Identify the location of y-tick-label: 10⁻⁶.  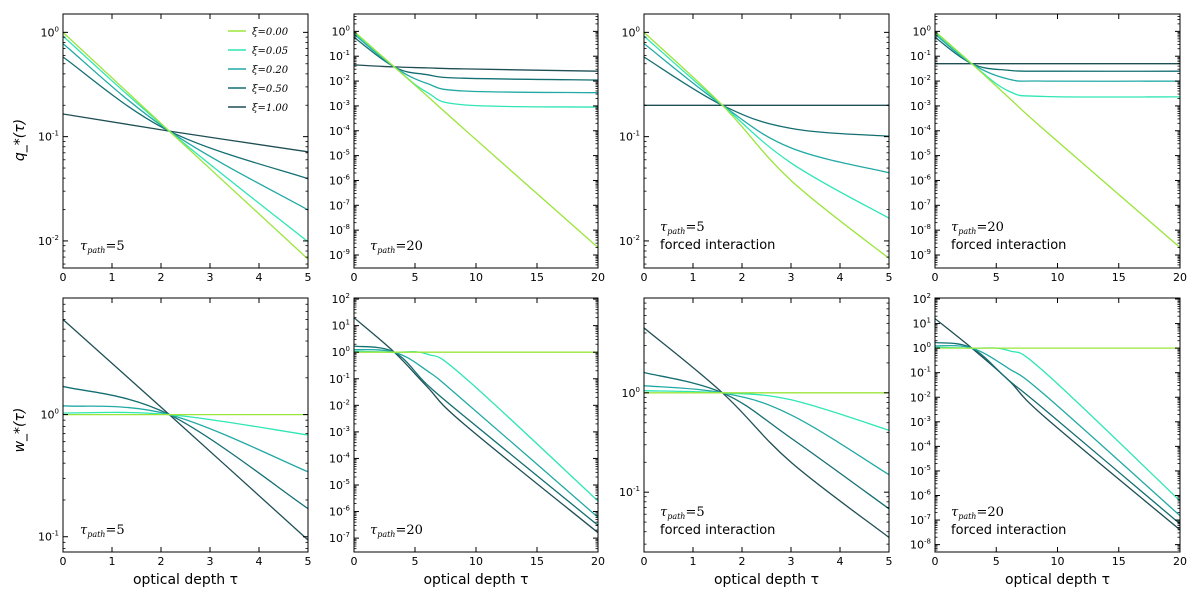
(340, 180).